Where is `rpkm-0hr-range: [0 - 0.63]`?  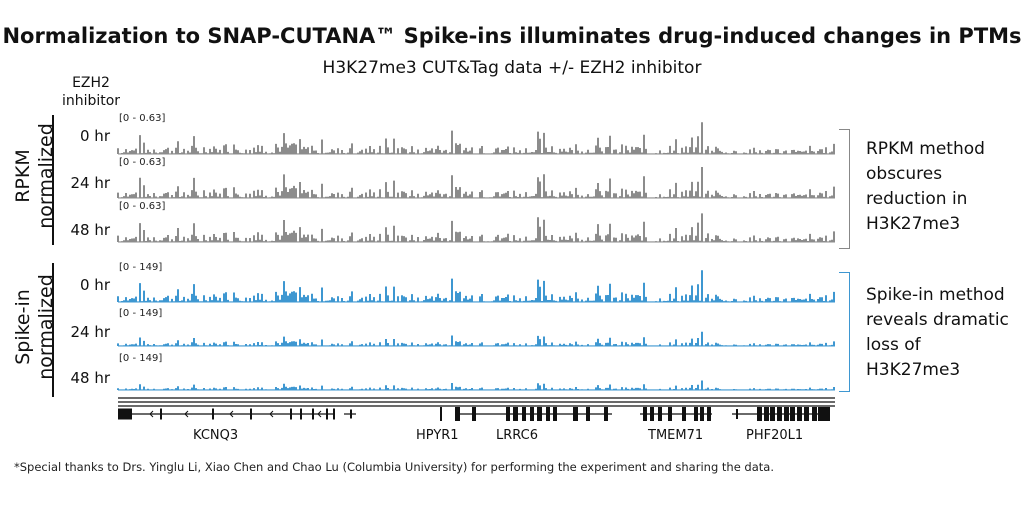 rpkm-0hr-range: [0 - 0.63] is located at coordinates (142, 118).